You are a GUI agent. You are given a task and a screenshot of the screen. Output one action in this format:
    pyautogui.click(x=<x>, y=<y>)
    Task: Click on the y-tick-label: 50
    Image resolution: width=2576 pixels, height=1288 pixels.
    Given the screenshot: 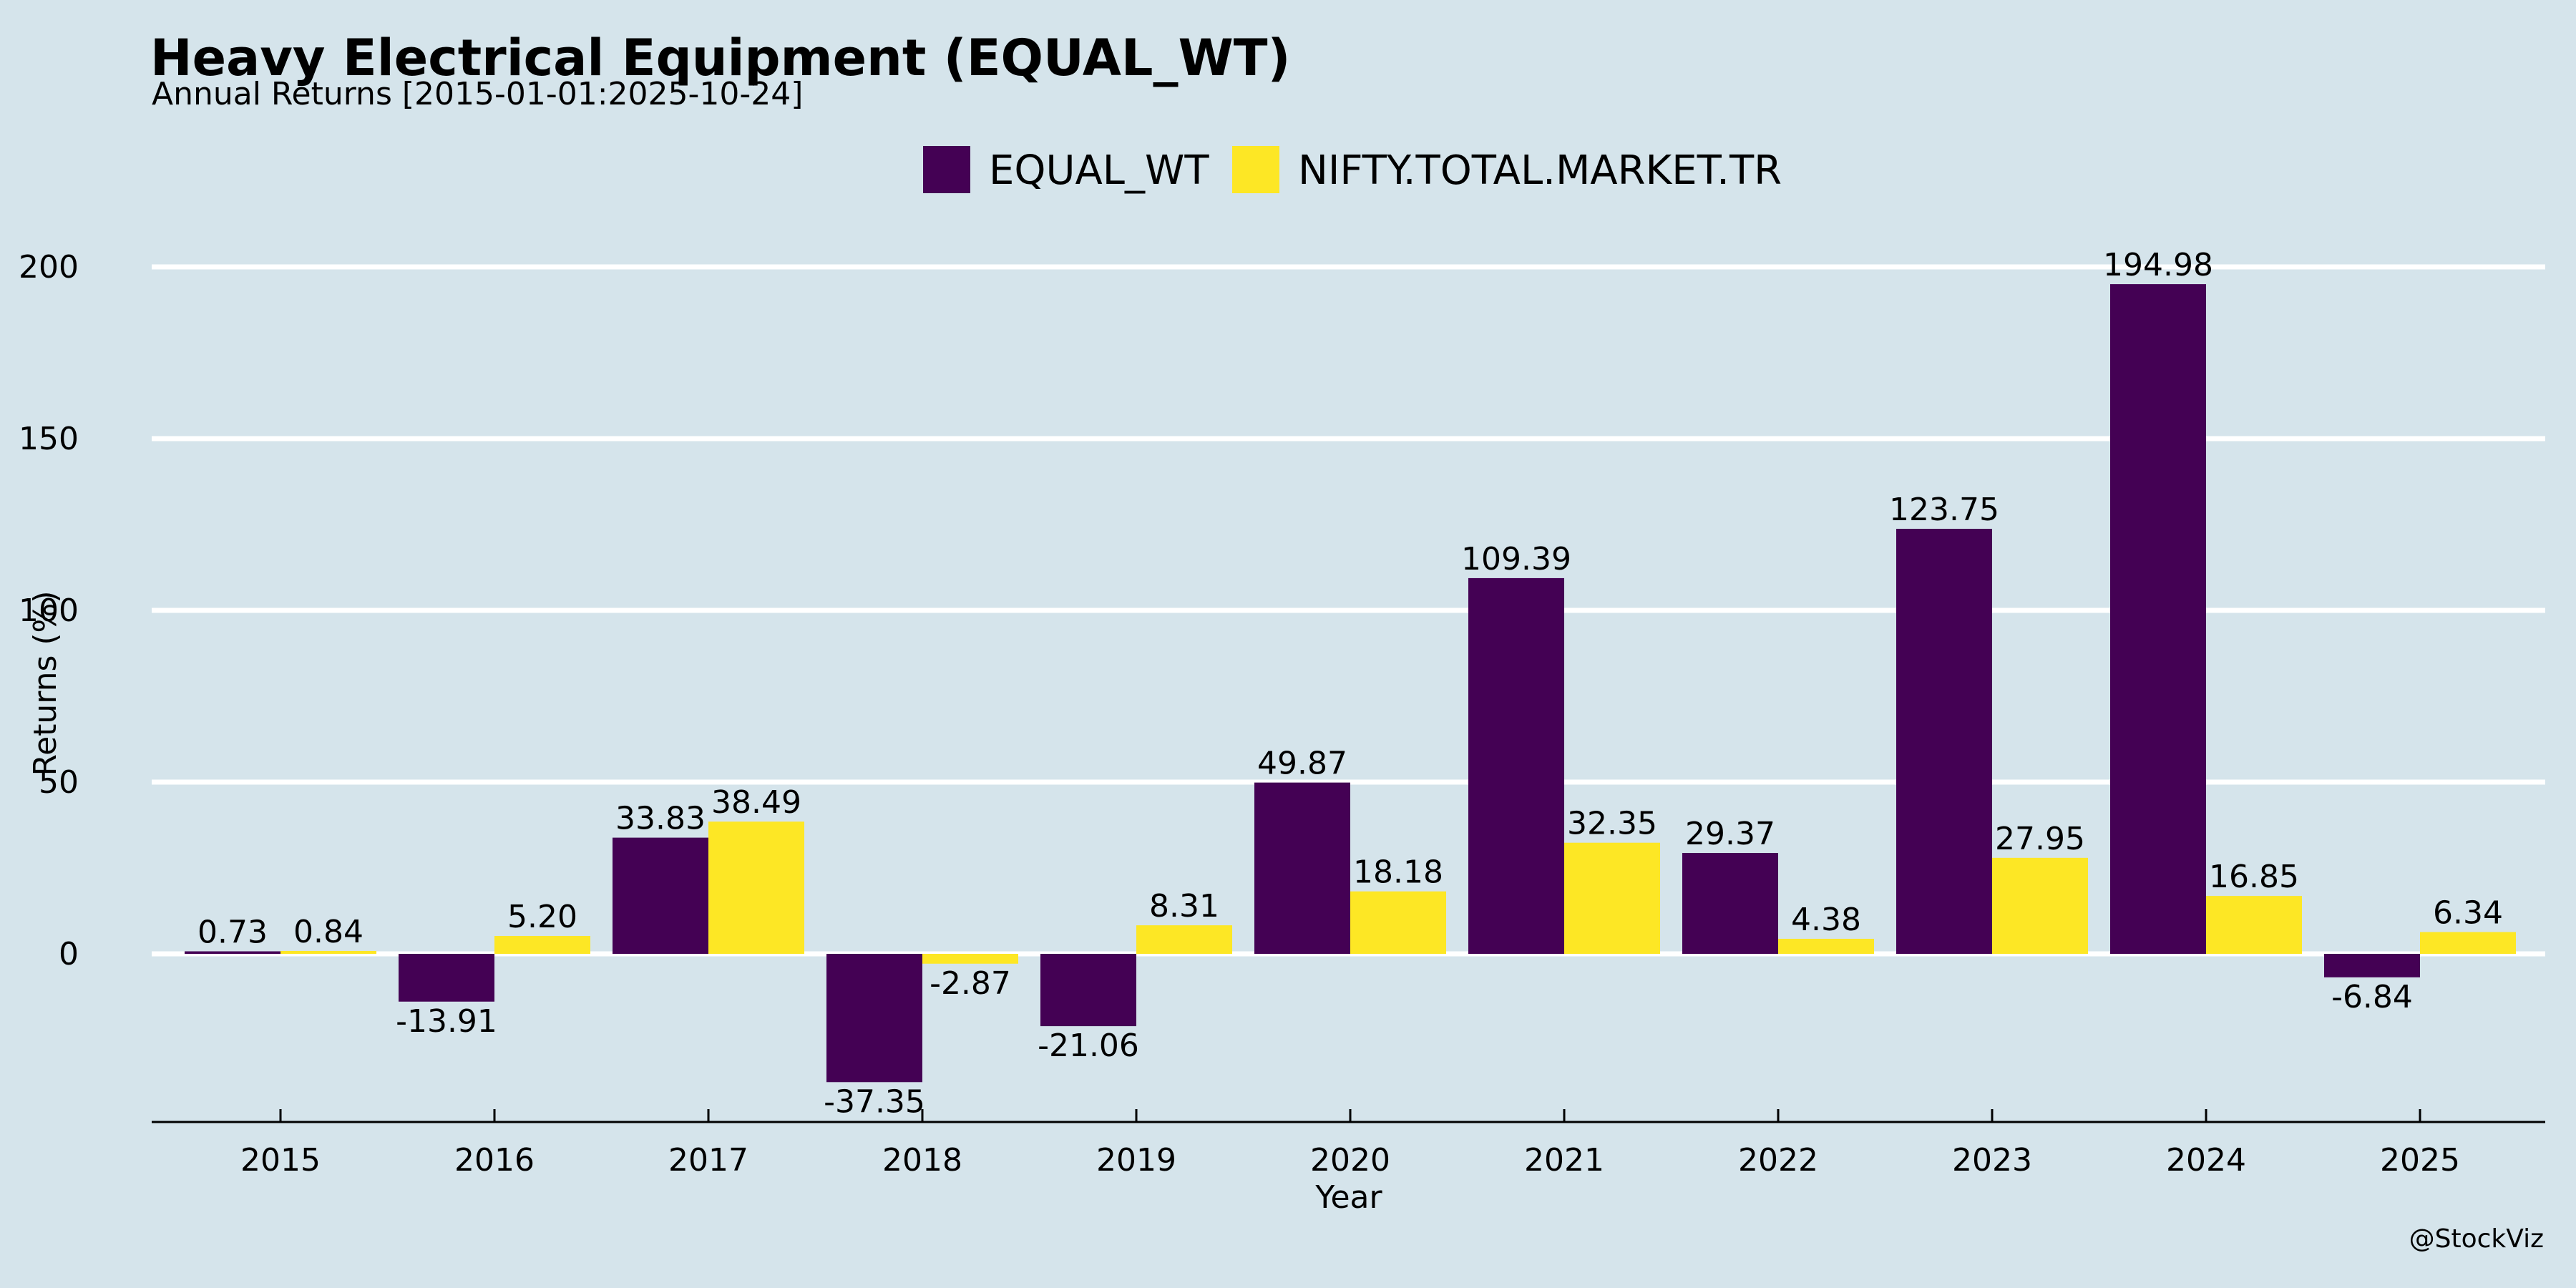 What is the action you would take?
    pyautogui.click(x=59, y=782)
    